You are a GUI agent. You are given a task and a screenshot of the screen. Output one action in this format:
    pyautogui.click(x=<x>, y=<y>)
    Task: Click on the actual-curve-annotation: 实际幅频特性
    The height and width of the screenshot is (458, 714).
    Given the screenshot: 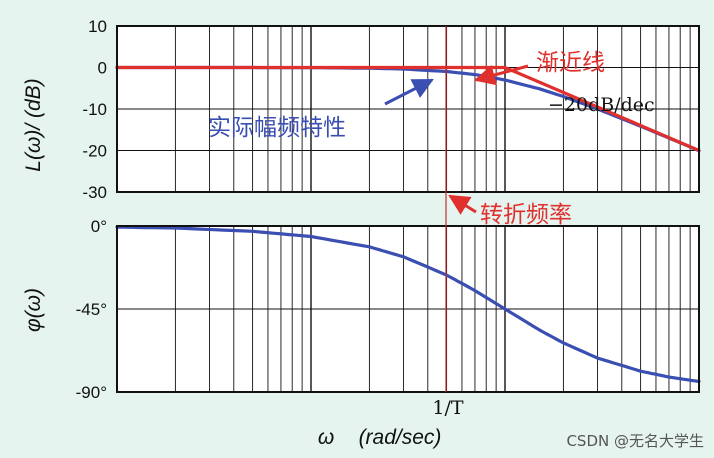 What is the action you would take?
    pyautogui.click(x=277, y=128)
    